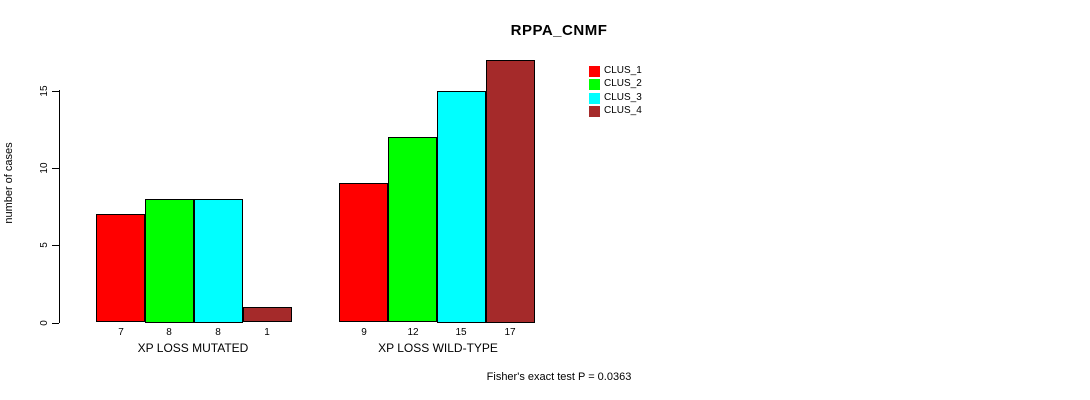 This screenshot has width=1090, height=400. What do you see at coordinates (510, 332) in the screenshot?
I see `bar-value-clus_4-group2: 17` at bounding box center [510, 332].